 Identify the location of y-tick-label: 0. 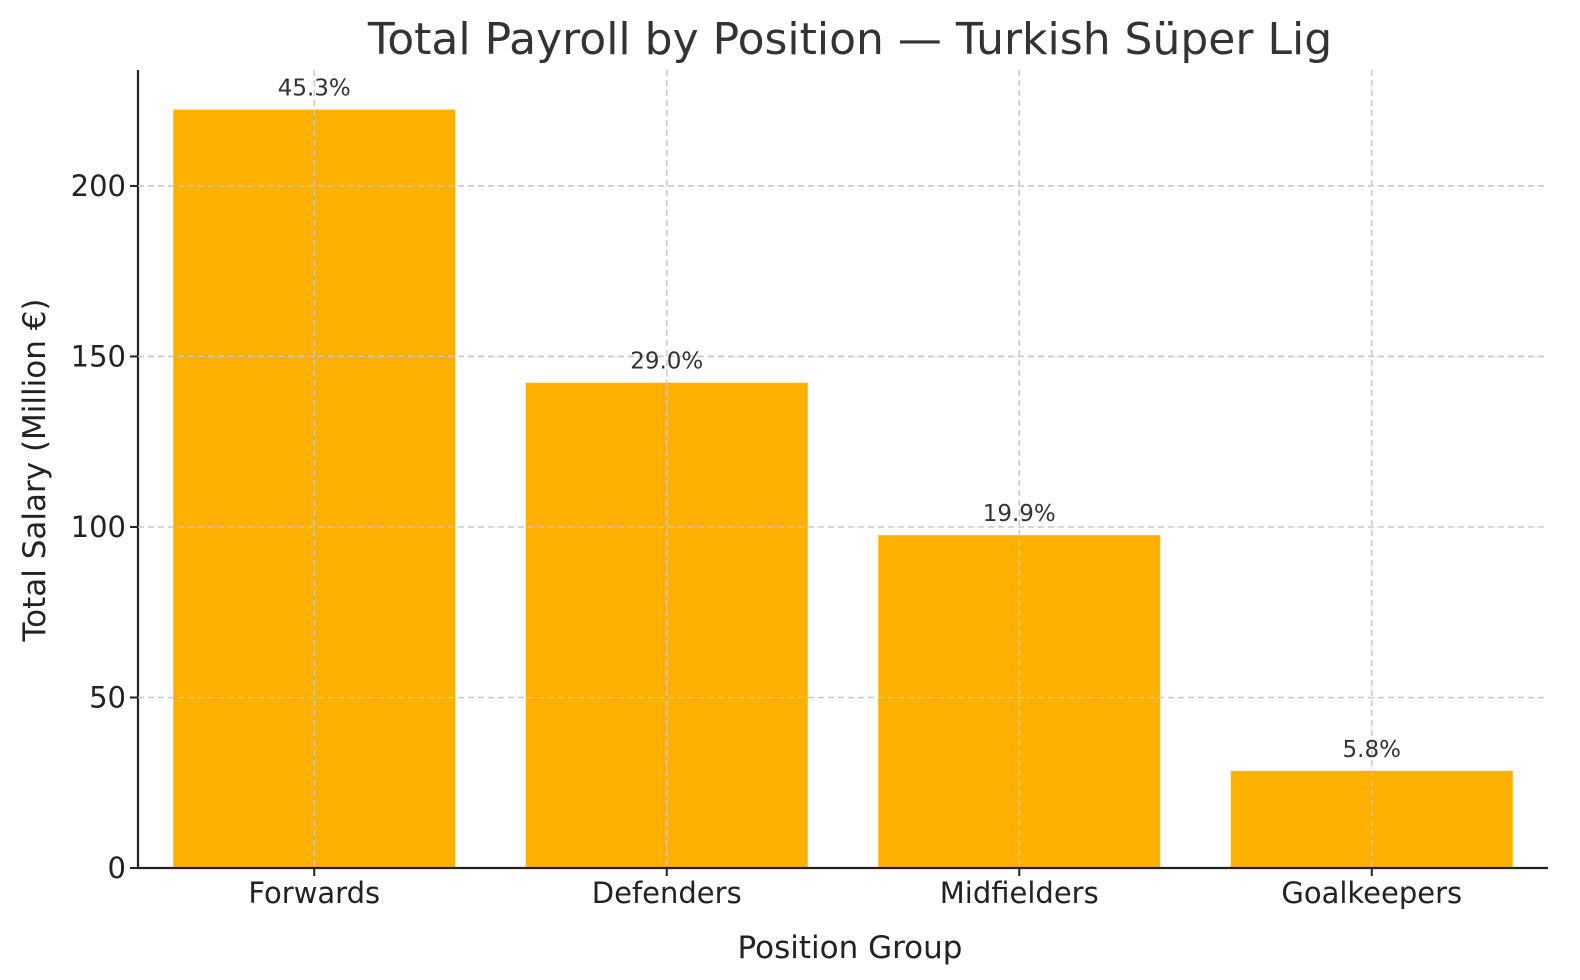
(117, 868).